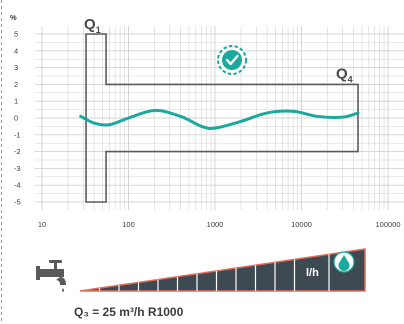 The height and width of the screenshot is (324, 404). What do you see at coordinates (51, 276) in the screenshot?
I see `water-tap-icon` at bounding box center [51, 276].